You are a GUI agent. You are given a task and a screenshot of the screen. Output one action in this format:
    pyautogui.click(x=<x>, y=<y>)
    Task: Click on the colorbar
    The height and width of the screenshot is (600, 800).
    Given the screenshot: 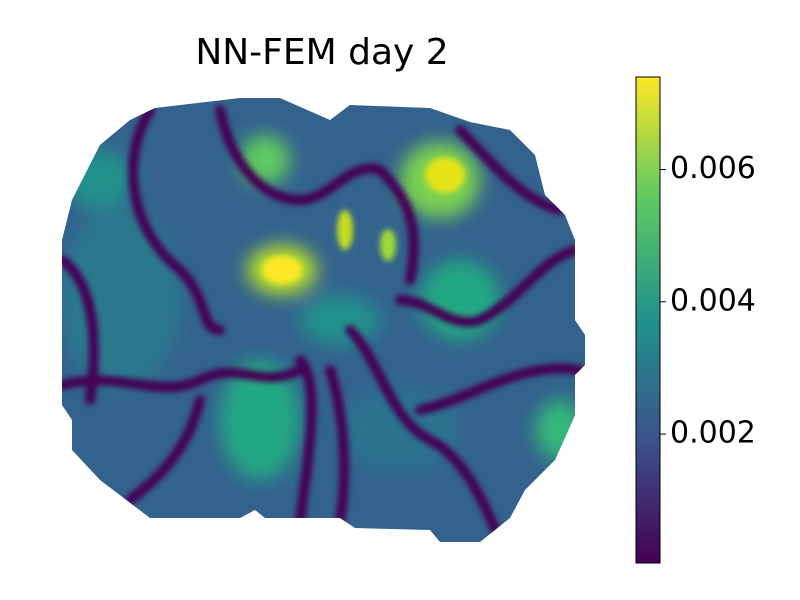 What is the action you would take?
    pyautogui.click(x=648, y=320)
    